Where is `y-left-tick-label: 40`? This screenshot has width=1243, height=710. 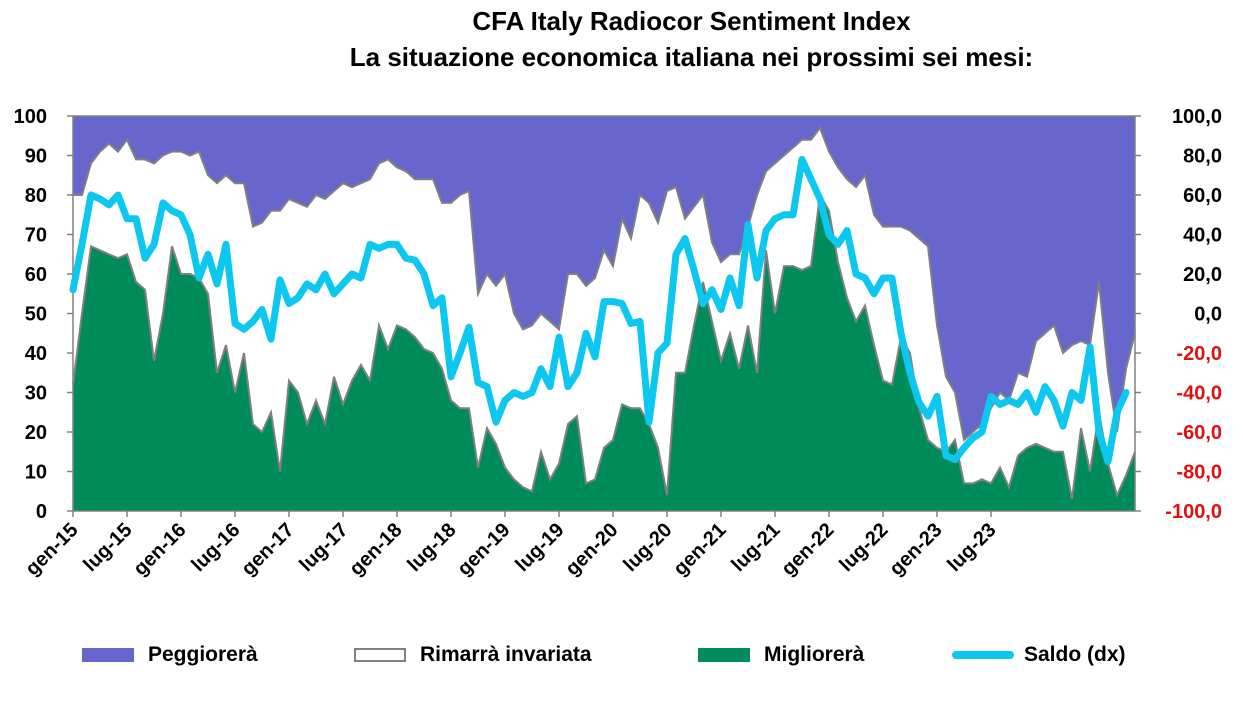 y-left-tick-label: 40 is located at coordinates (36, 354).